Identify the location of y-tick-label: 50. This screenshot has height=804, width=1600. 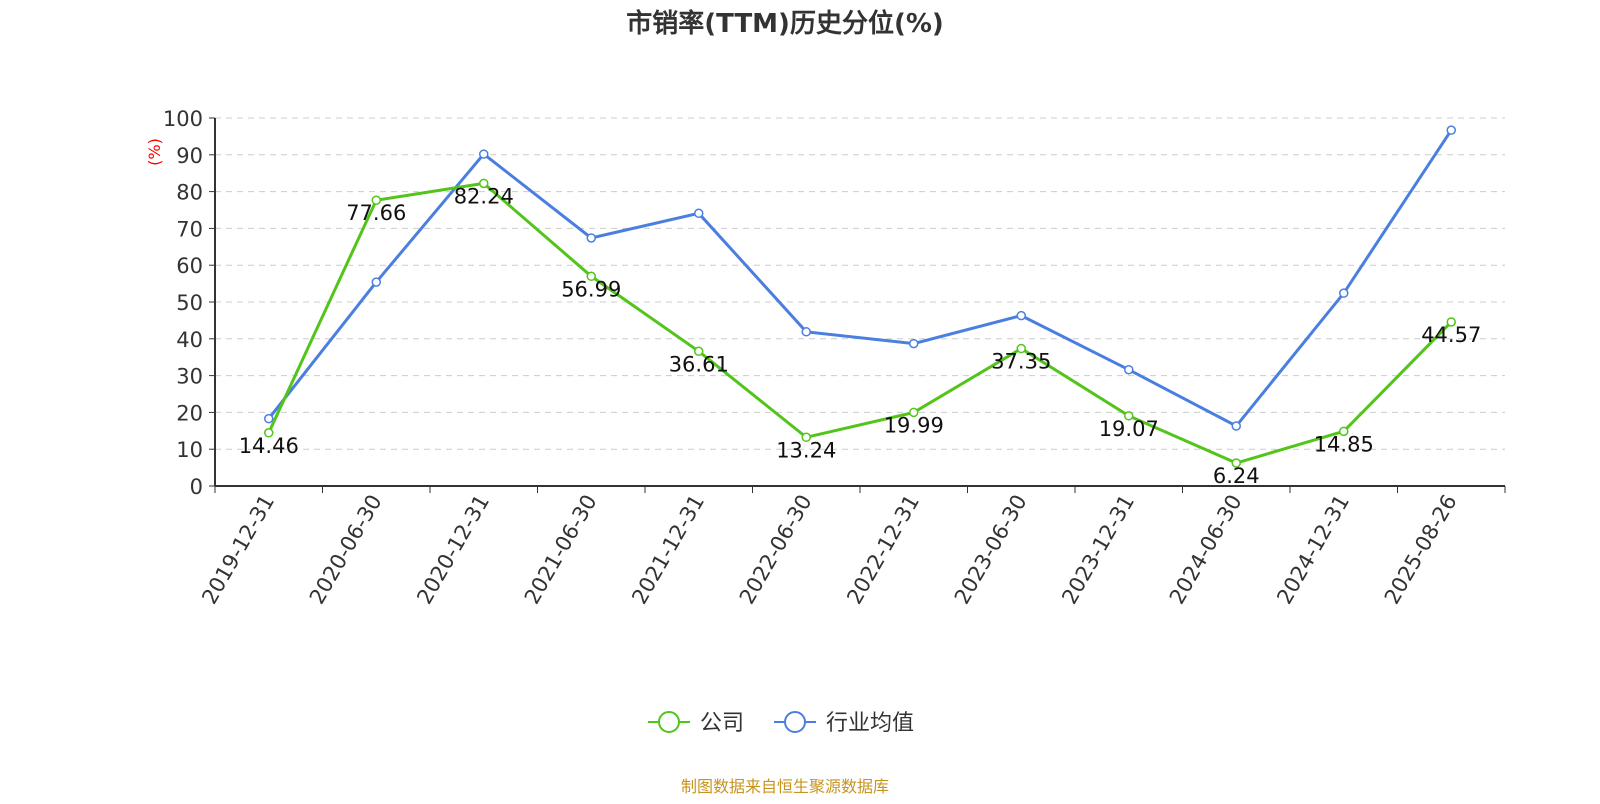
(189, 303).